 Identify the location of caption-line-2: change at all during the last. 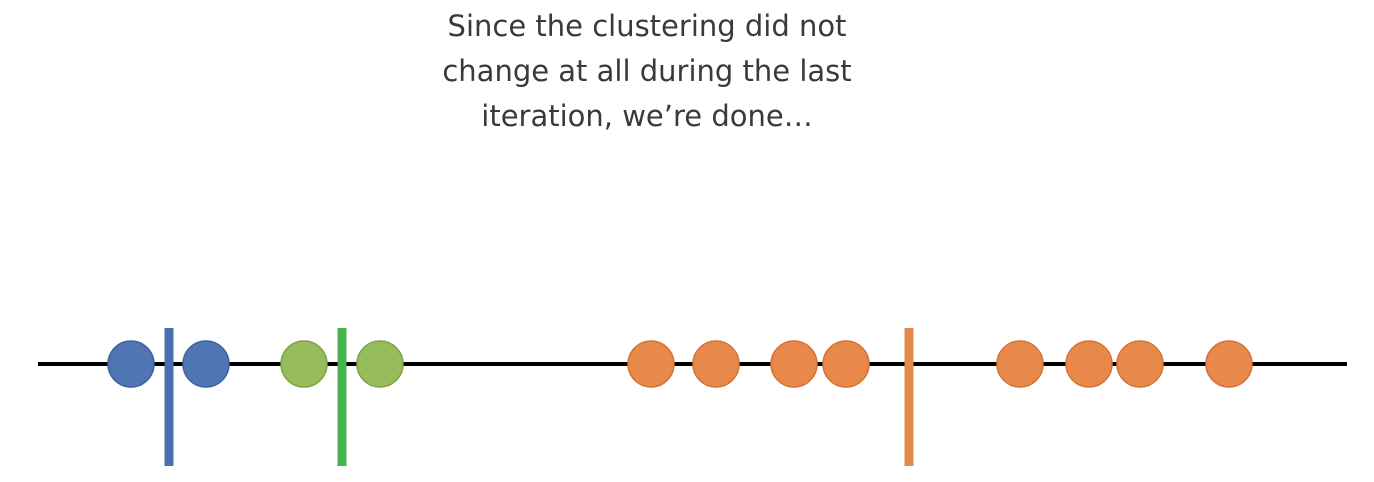
(647, 71).